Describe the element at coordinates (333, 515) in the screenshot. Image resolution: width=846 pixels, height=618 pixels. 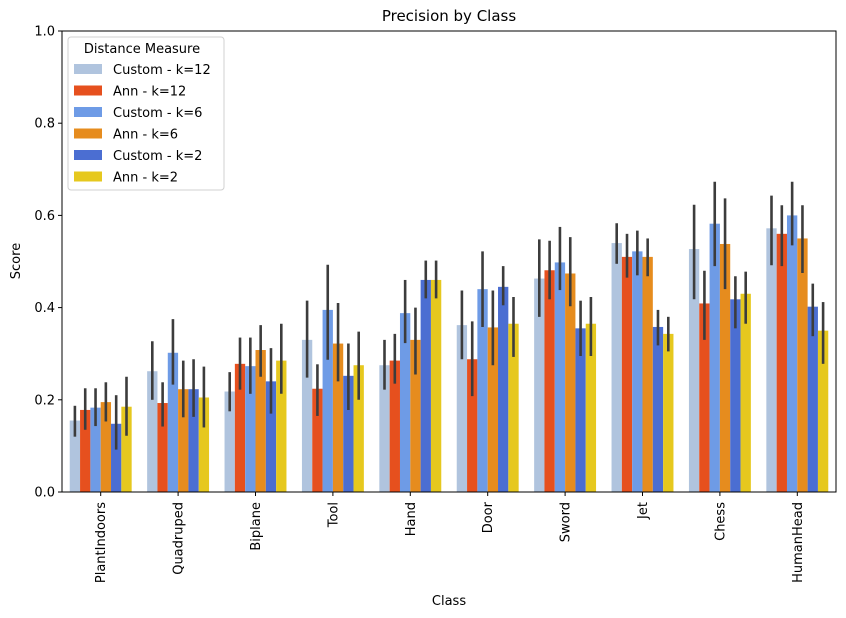
I see `x-tick-label-Tool: Tool` at that location.